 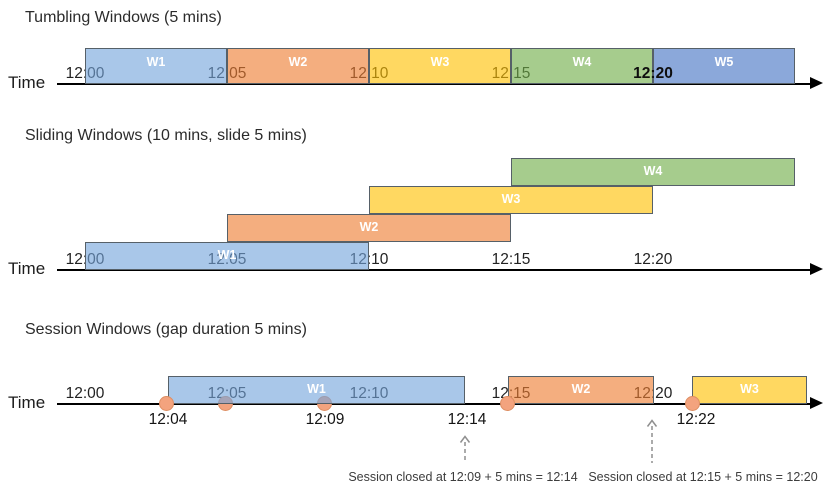 I want to click on session-annotation: Session closed at 12:09 + 5 mins = 12:14, so click(x=463, y=477).